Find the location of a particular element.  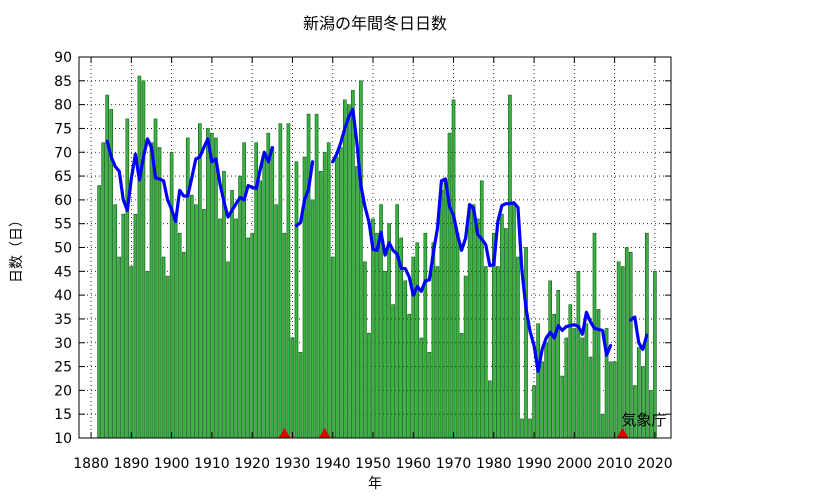

y-tick-label: 65 is located at coordinates (63, 177).